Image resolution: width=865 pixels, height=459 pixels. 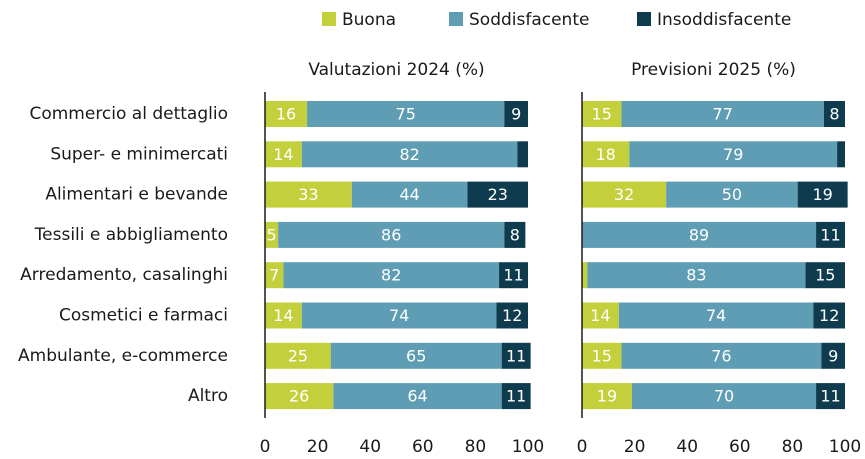 I want to click on value-label: 77, so click(x=723, y=114).